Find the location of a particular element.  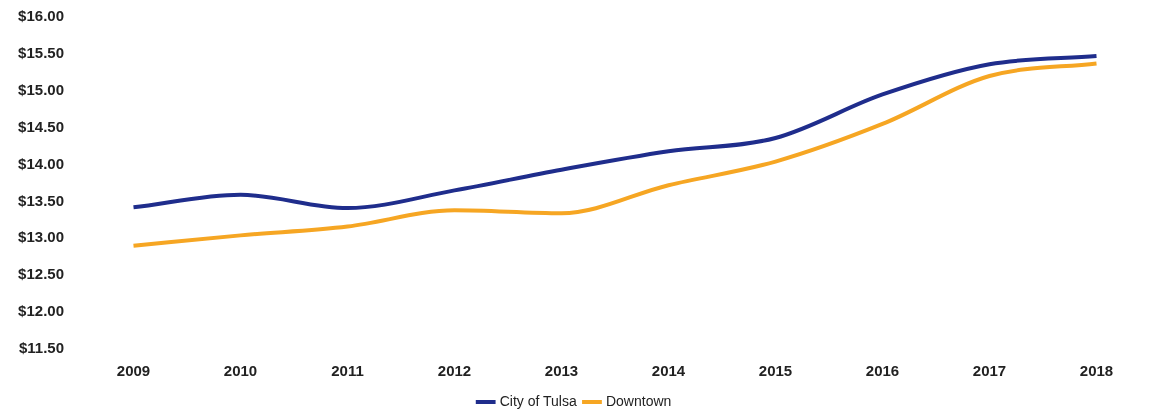

x-tick-label: 2017 is located at coordinates (989, 371).